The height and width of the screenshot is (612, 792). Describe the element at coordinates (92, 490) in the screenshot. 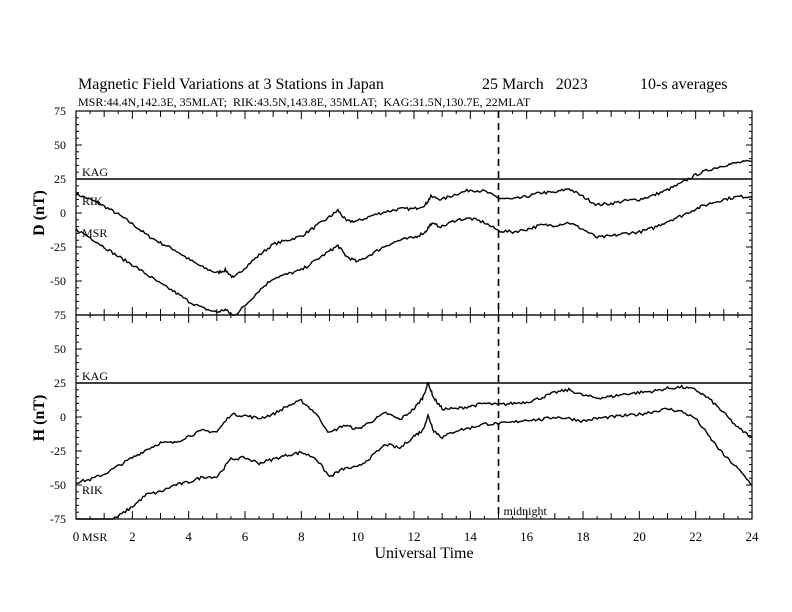

I see `bottom-series-label-rik: RIK` at that location.